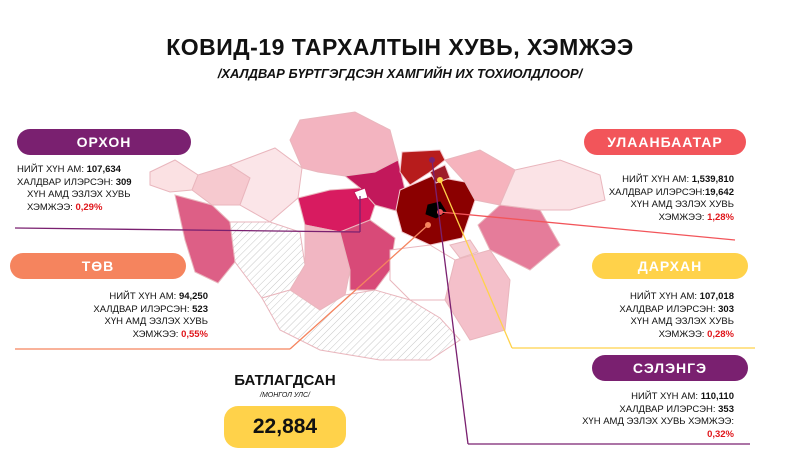 This screenshot has width=800, height=450. Describe the element at coordinates (665, 142) in the screenshot. I see `ulaanbaatar-label: УЛААНБААТАР` at that location.